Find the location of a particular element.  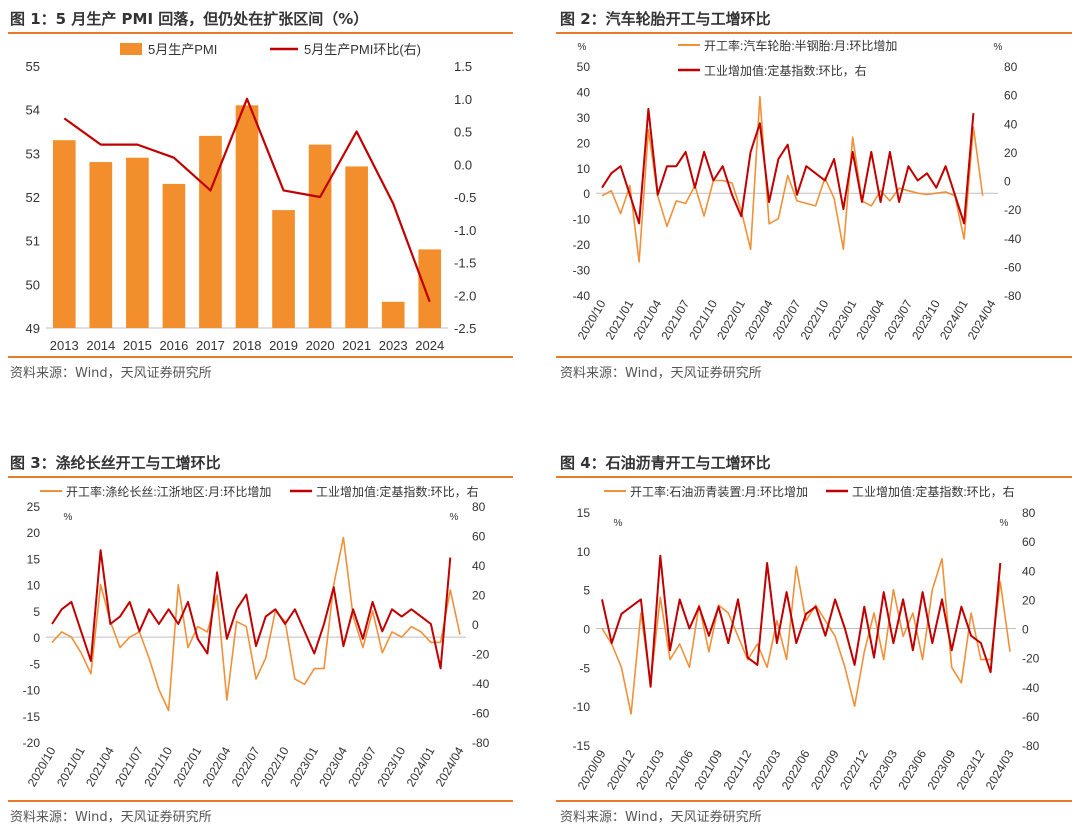

chart1-xtick: 2016 is located at coordinates (173, 345).